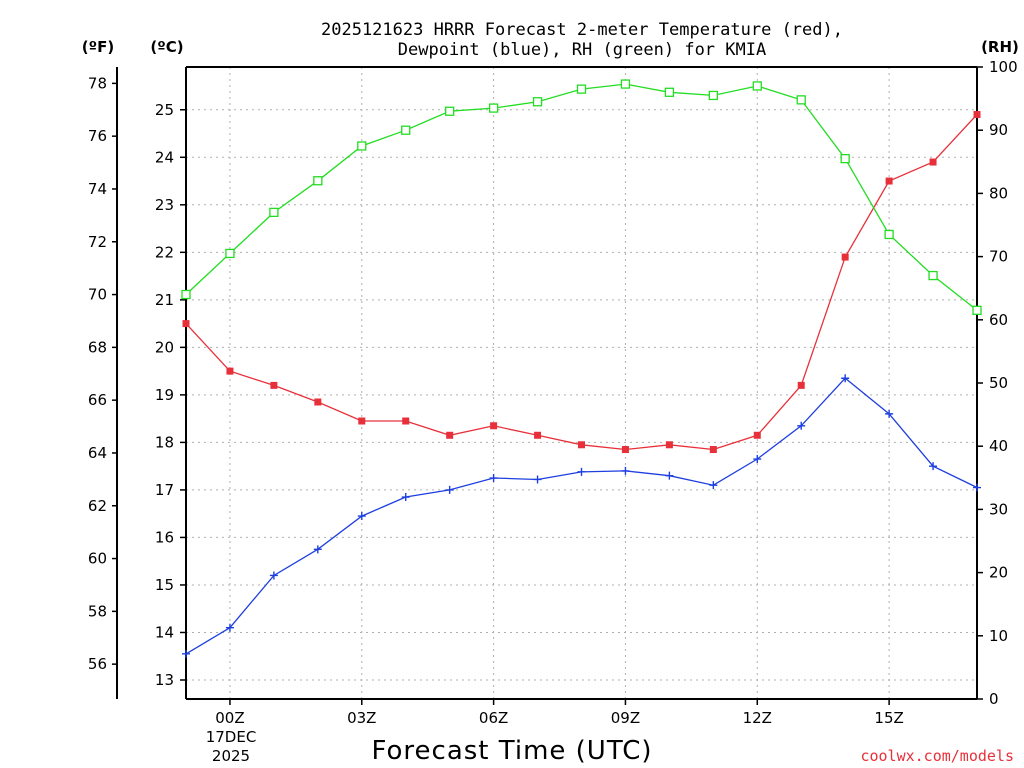 This screenshot has height=768, width=1024. What do you see at coordinates (164, 110) in the screenshot?
I see `celsius-tick-label: 25` at bounding box center [164, 110].